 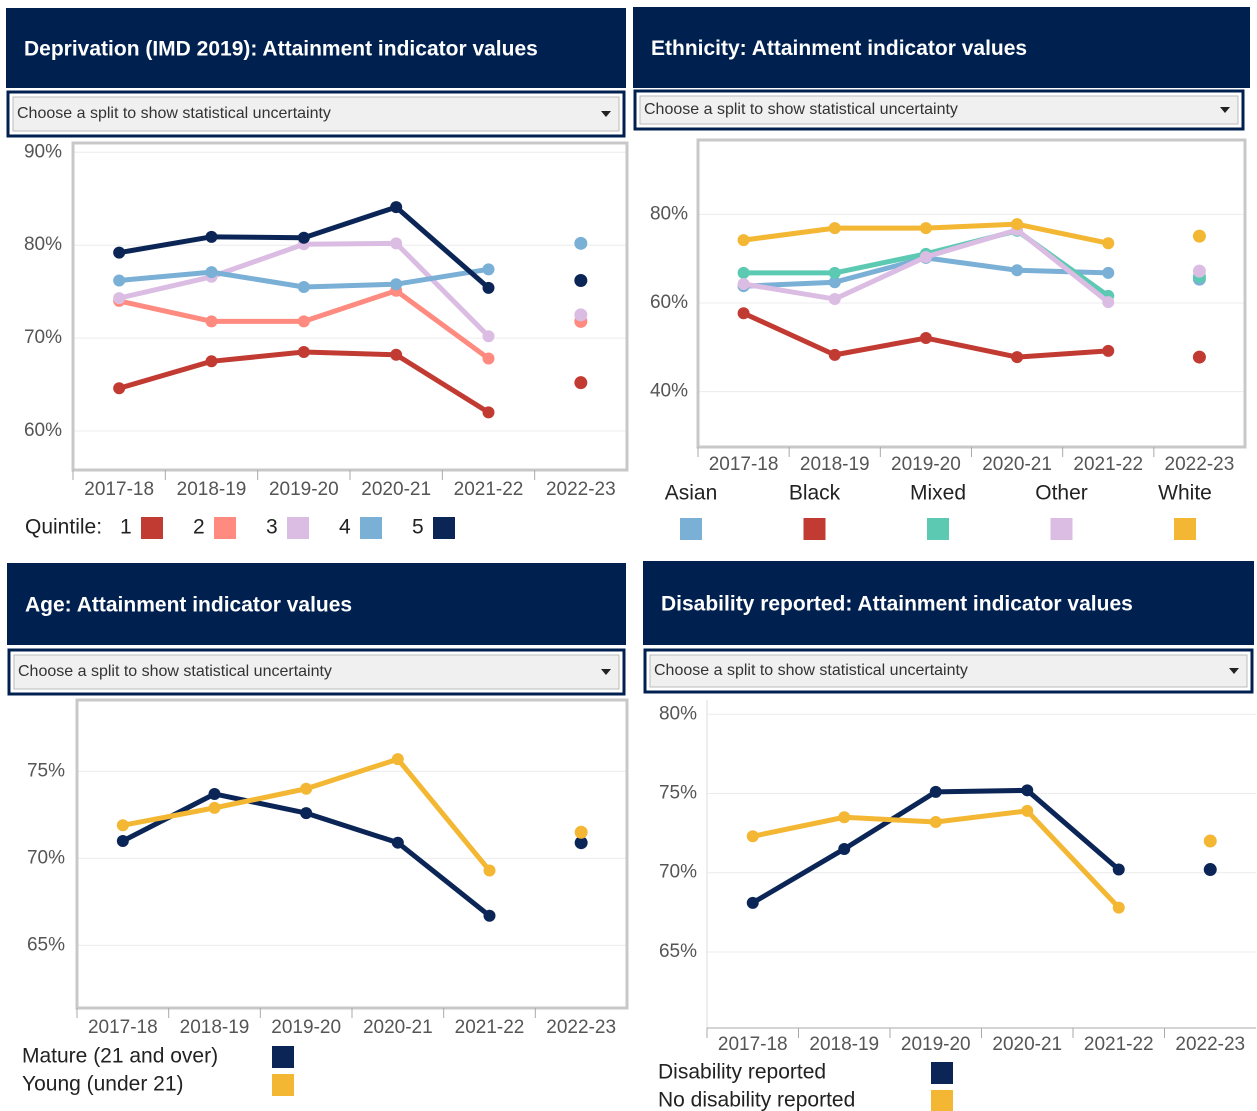 I want to click on y-tick-label: 90%, so click(x=43, y=151).